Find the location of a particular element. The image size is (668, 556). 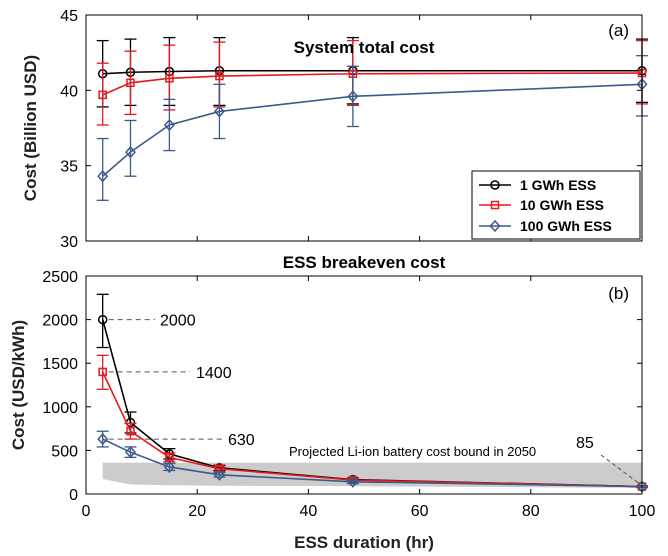

legend: 1 GWh ESS 10 GWh ESS 100 GWh ESS is located at coordinates (556, 205).